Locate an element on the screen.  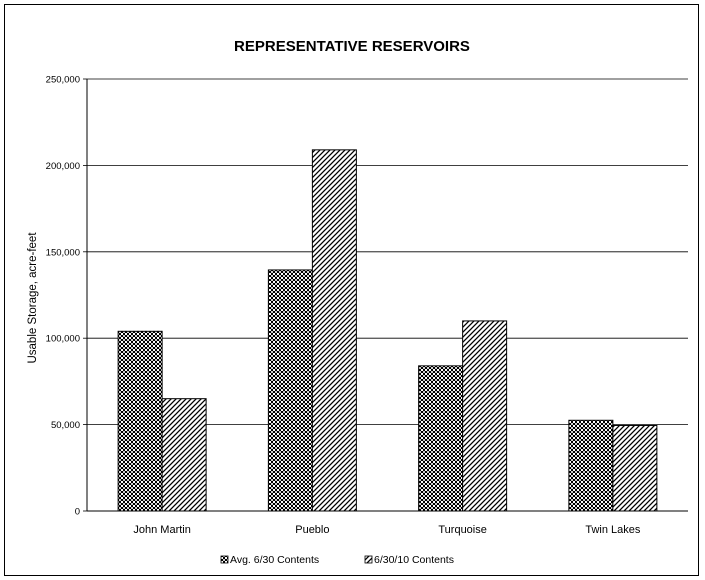
y-tick-label: 150,000 is located at coordinates (63, 252).